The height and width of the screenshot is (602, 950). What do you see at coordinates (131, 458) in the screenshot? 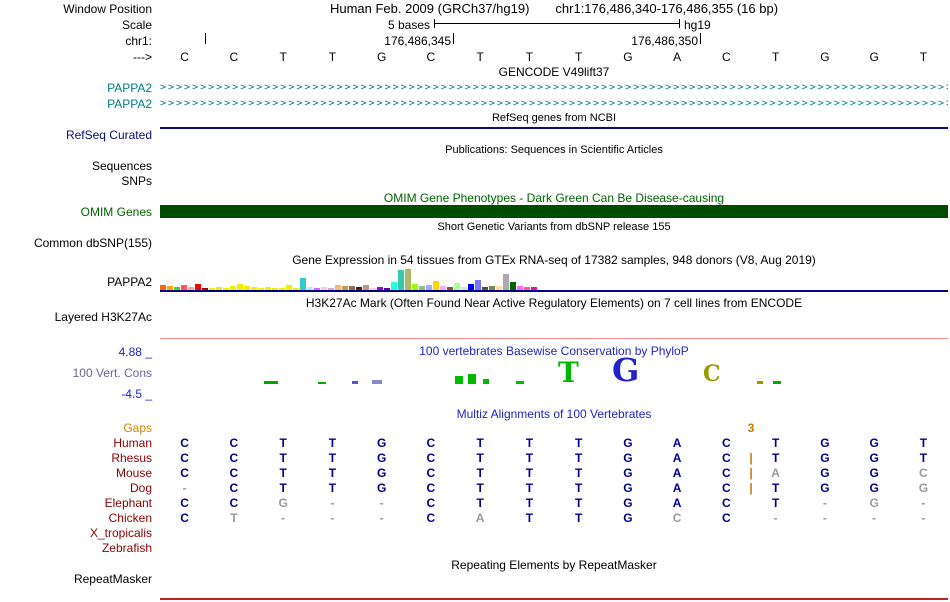
I see `multiz-label-rhesus: Rhesus` at bounding box center [131, 458].